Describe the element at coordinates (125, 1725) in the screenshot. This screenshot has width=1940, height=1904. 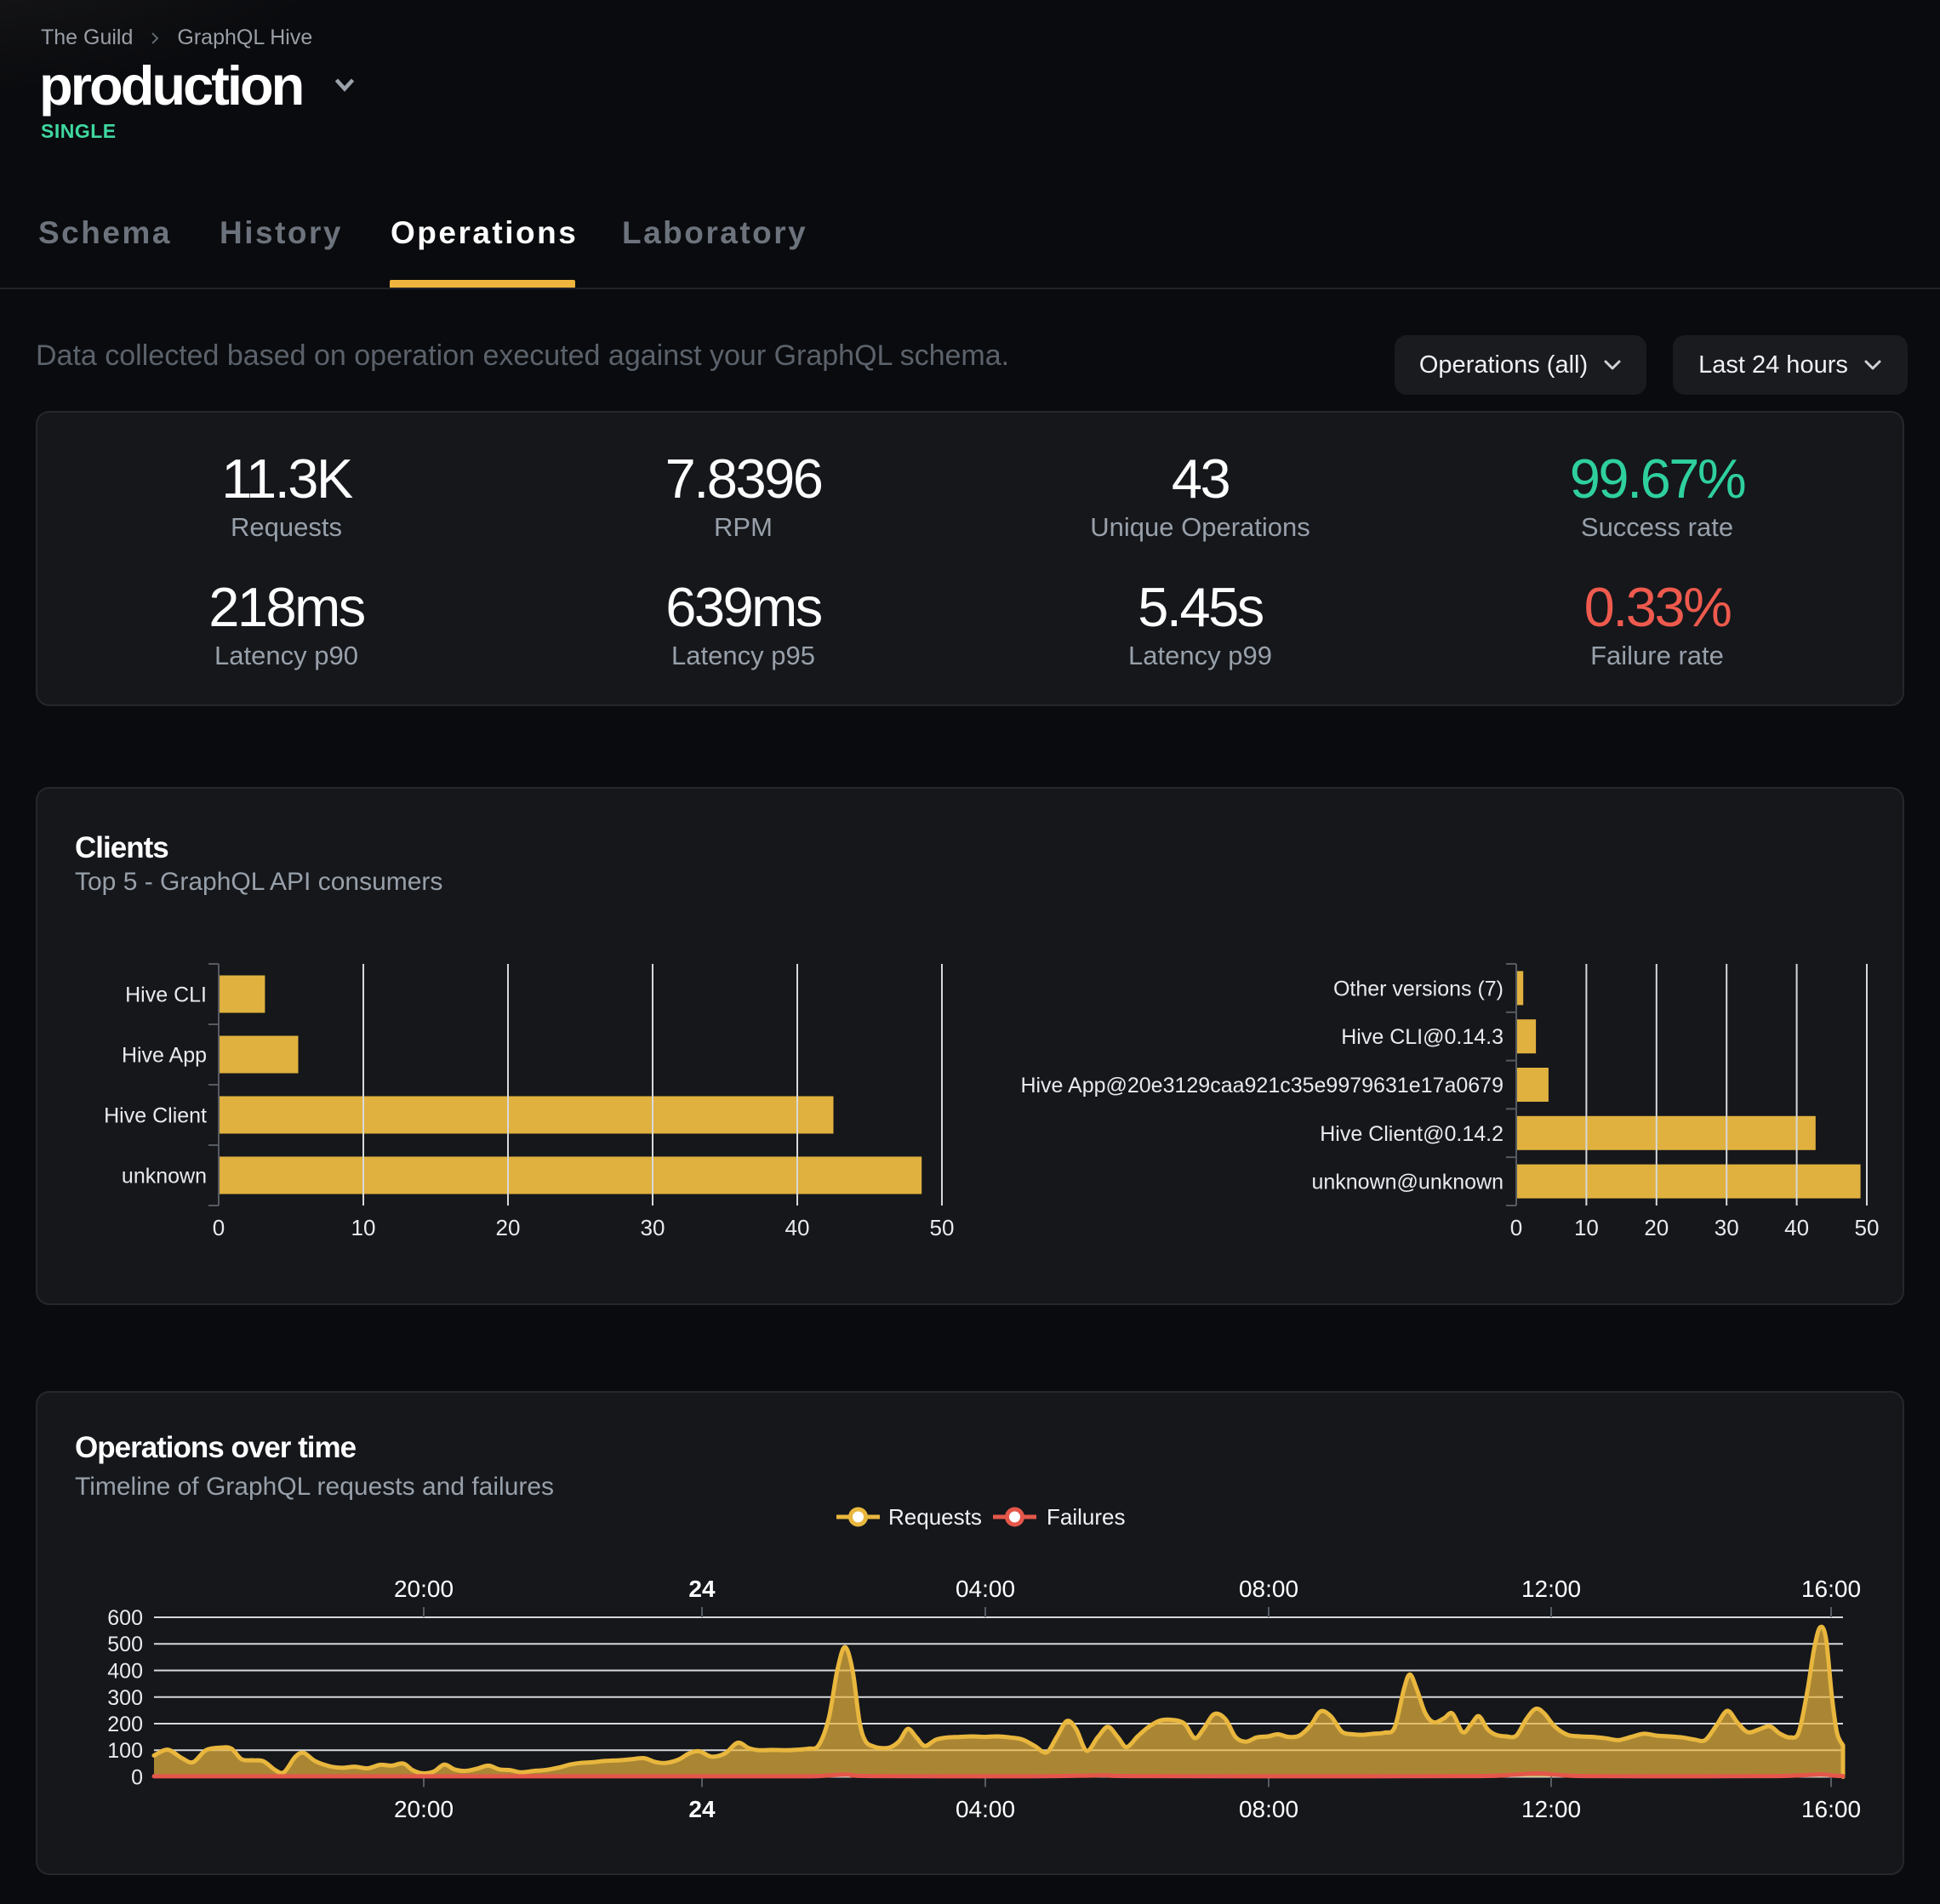
I see `svg-text: 200` at that location.